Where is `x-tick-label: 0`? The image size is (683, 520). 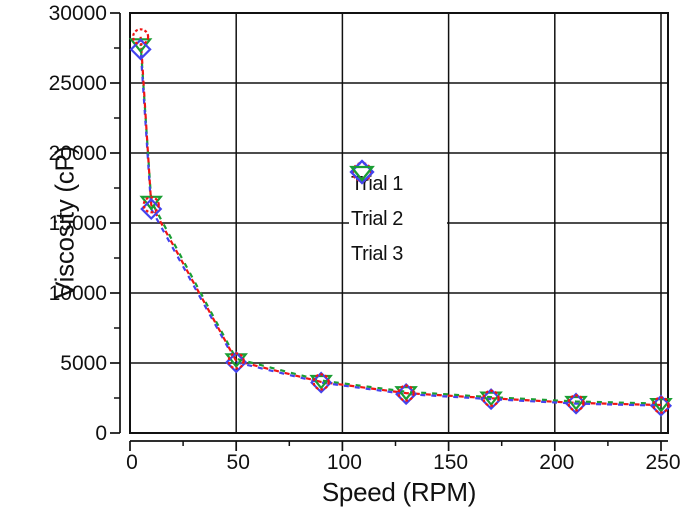
x-tick-label: 0 is located at coordinates (132, 462).